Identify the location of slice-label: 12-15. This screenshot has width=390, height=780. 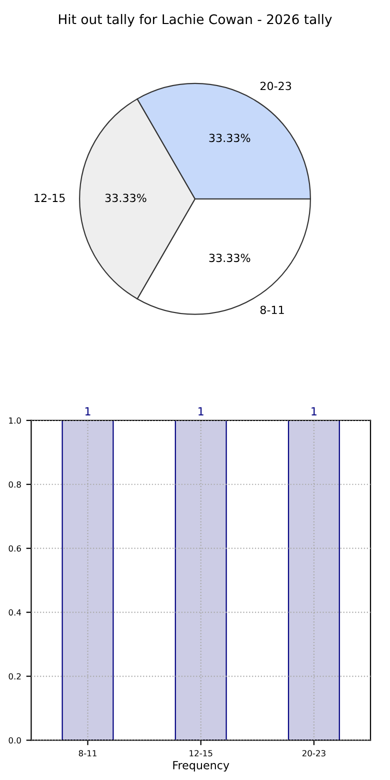
(49, 198).